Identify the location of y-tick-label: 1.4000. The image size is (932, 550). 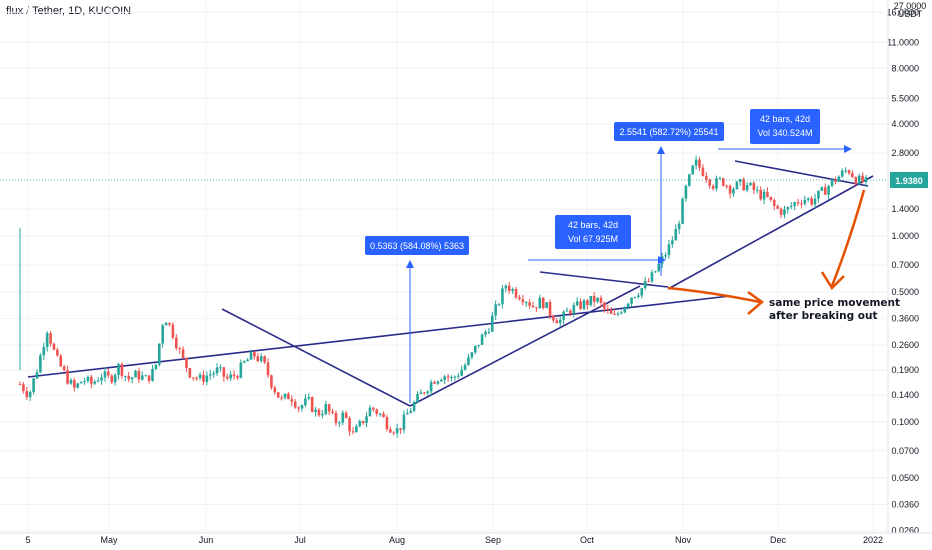
(905, 209).